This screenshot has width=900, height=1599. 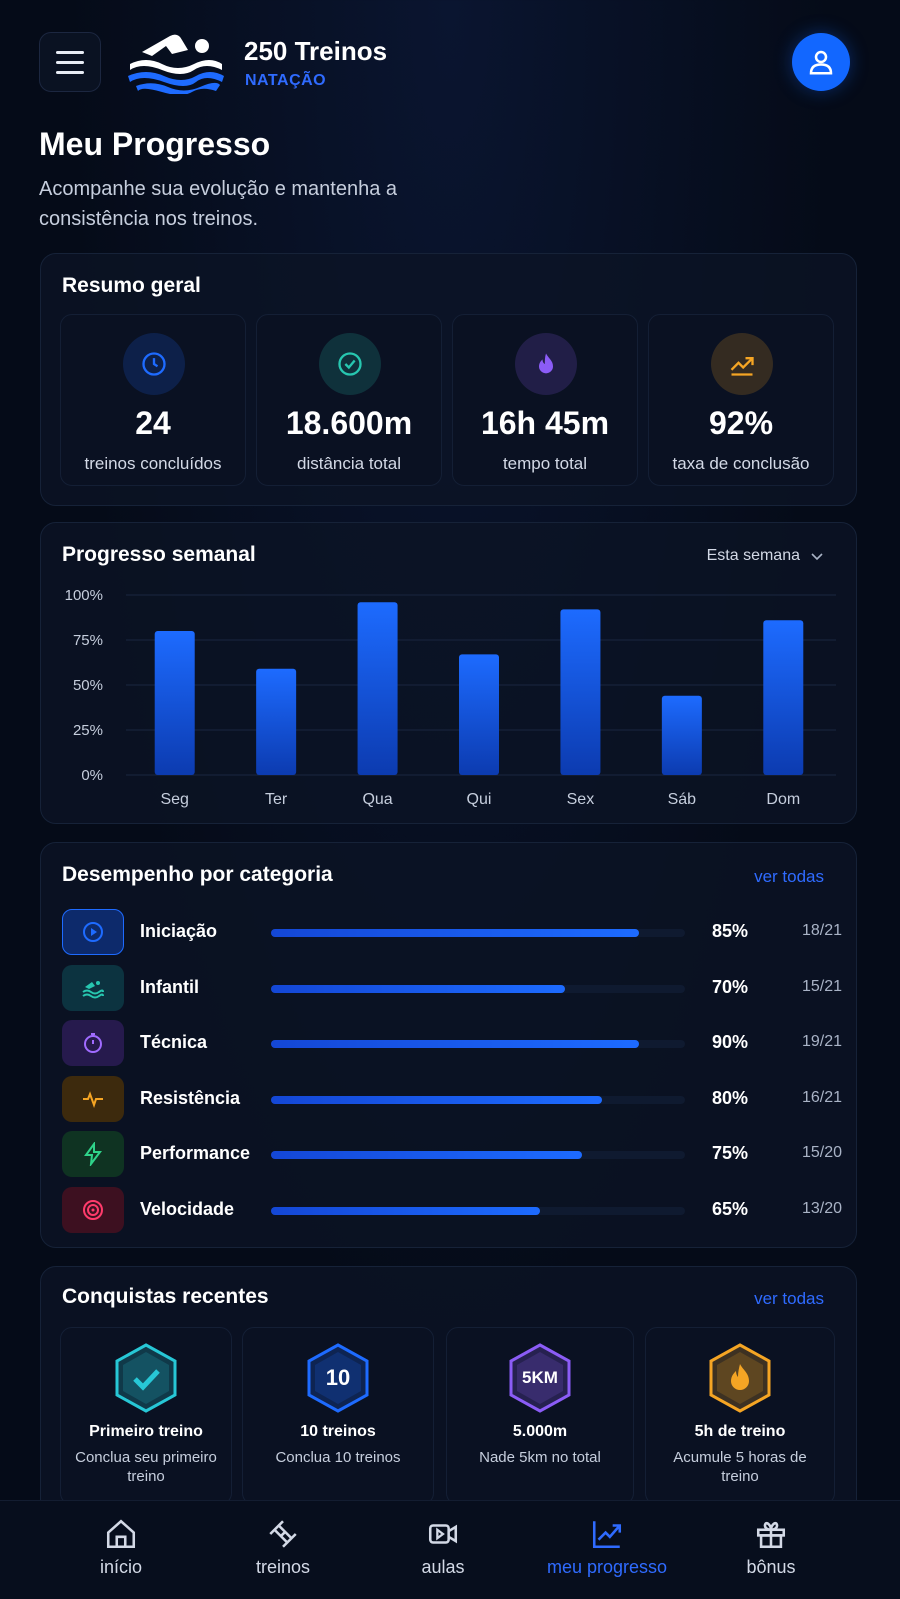 I want to click on category-percent: 75%, so click(x=730, y=1153).